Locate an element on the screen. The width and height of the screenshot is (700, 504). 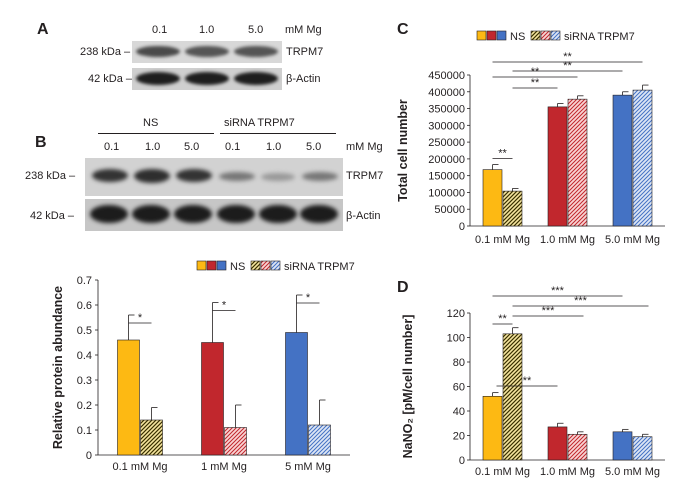
blot-b-band2-size: 42 kDa – is located at coordinates (52, 216).